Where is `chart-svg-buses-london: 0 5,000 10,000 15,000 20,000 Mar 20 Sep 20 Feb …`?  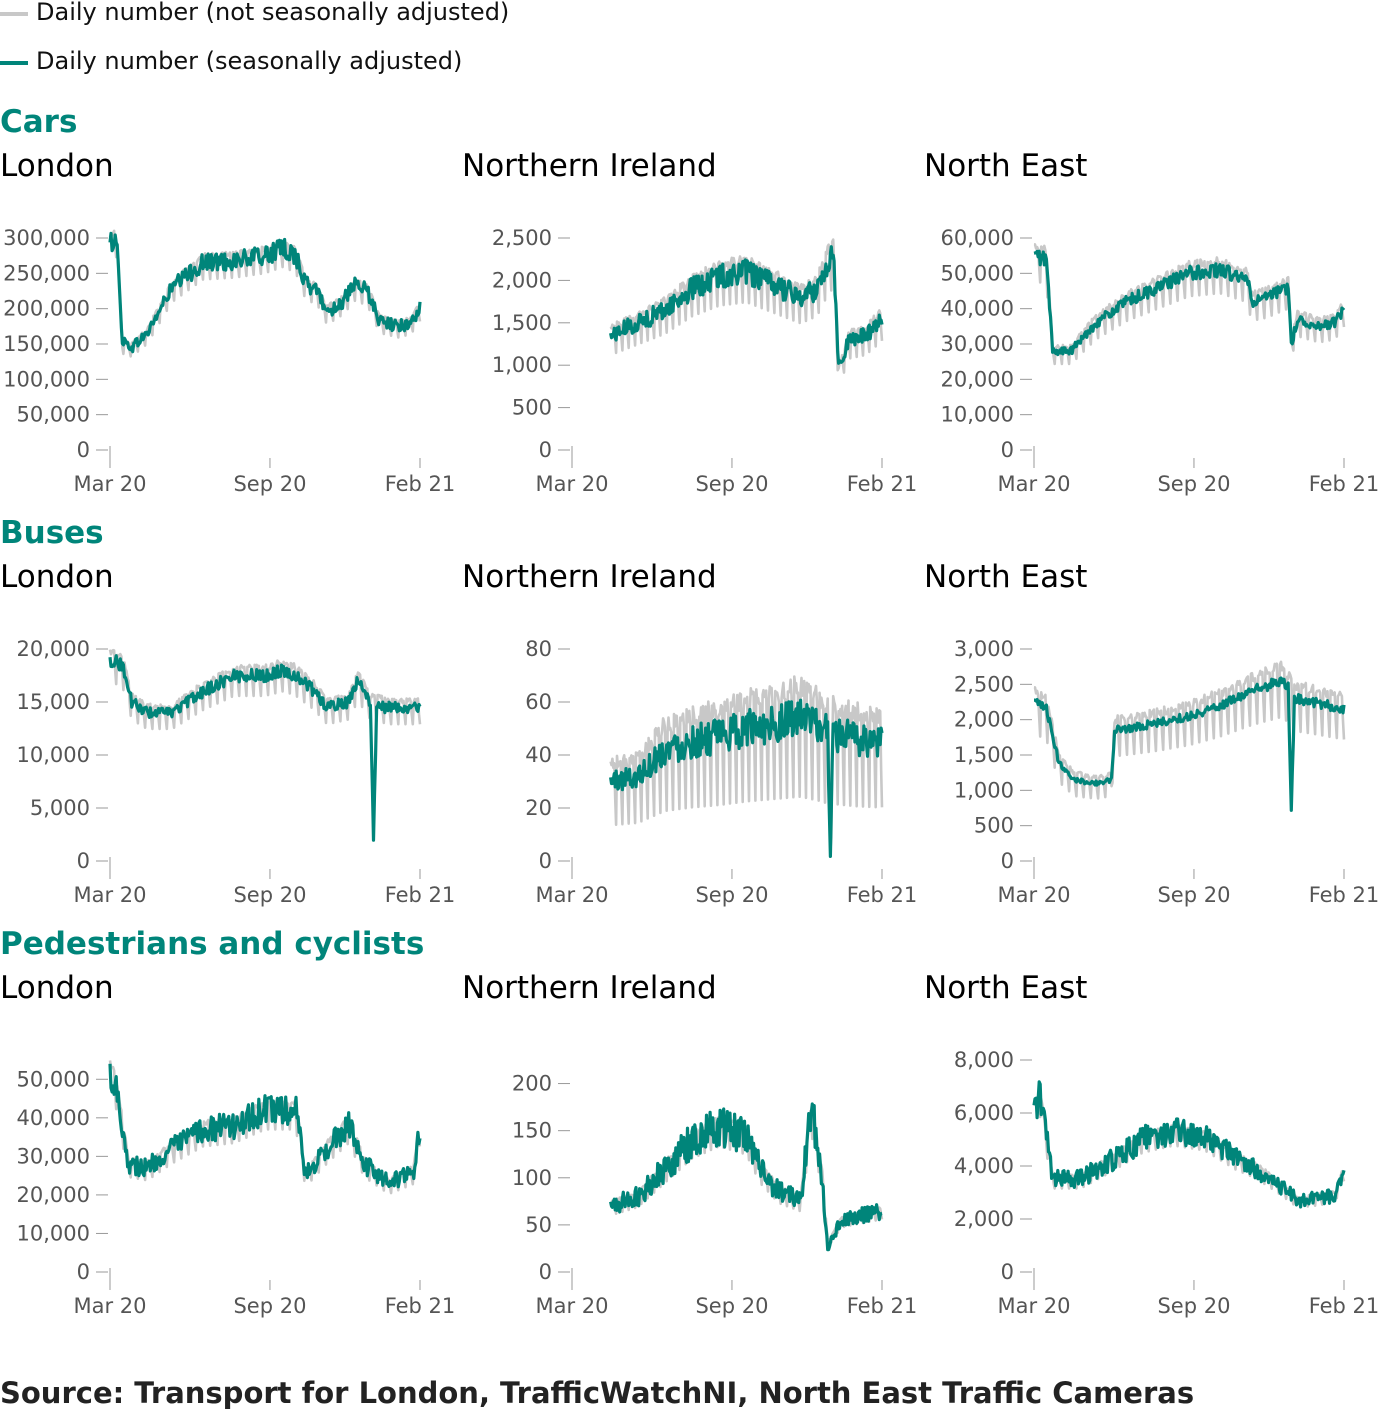 chart-svg-buses-london: 0 5,000 10,000 15,000 20,000 Mar 20 Sep 20 Feb … is located at coordinates (236, 772).